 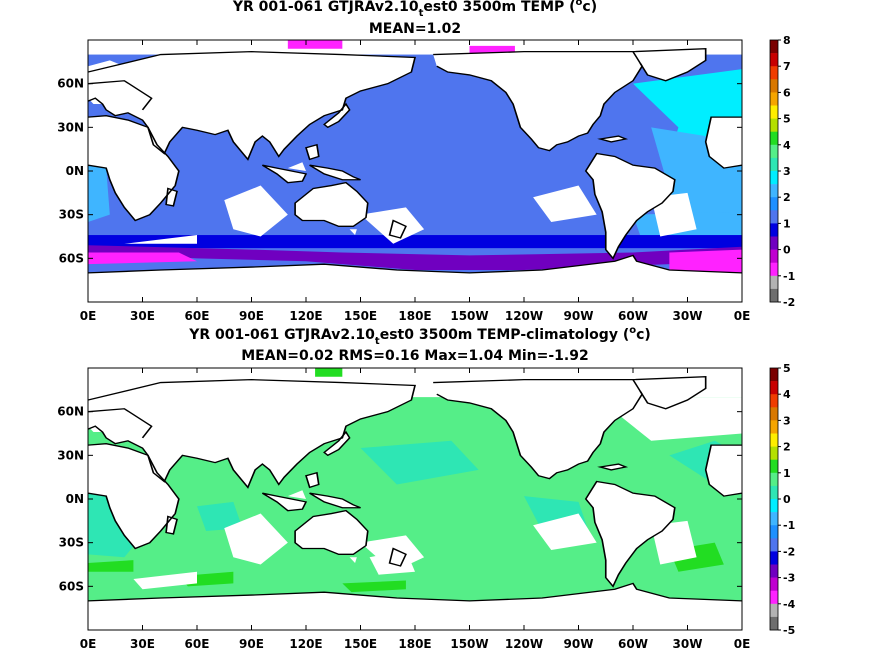 What do you see at coordinates (789, 578) in the screenshot?
I see `colorbar-label: -3` at bounding box center [789, 578].